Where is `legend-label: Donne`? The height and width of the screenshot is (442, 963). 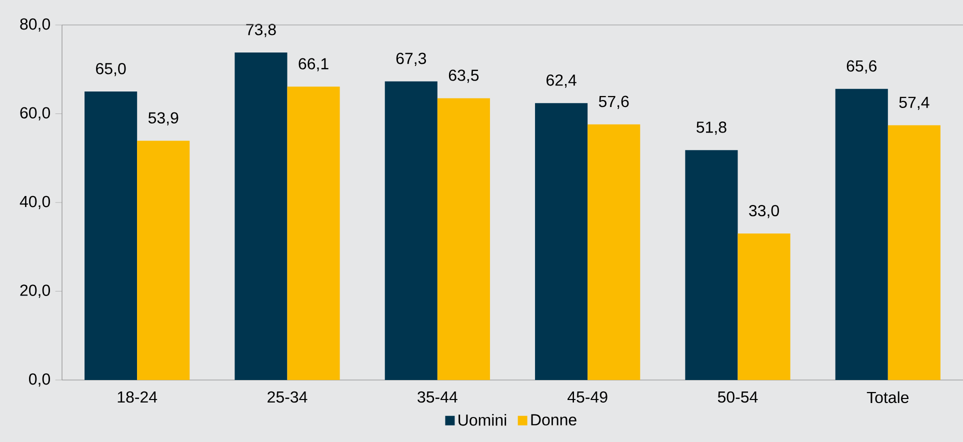
legend-label: Donne is located at coordinates (553, 420).